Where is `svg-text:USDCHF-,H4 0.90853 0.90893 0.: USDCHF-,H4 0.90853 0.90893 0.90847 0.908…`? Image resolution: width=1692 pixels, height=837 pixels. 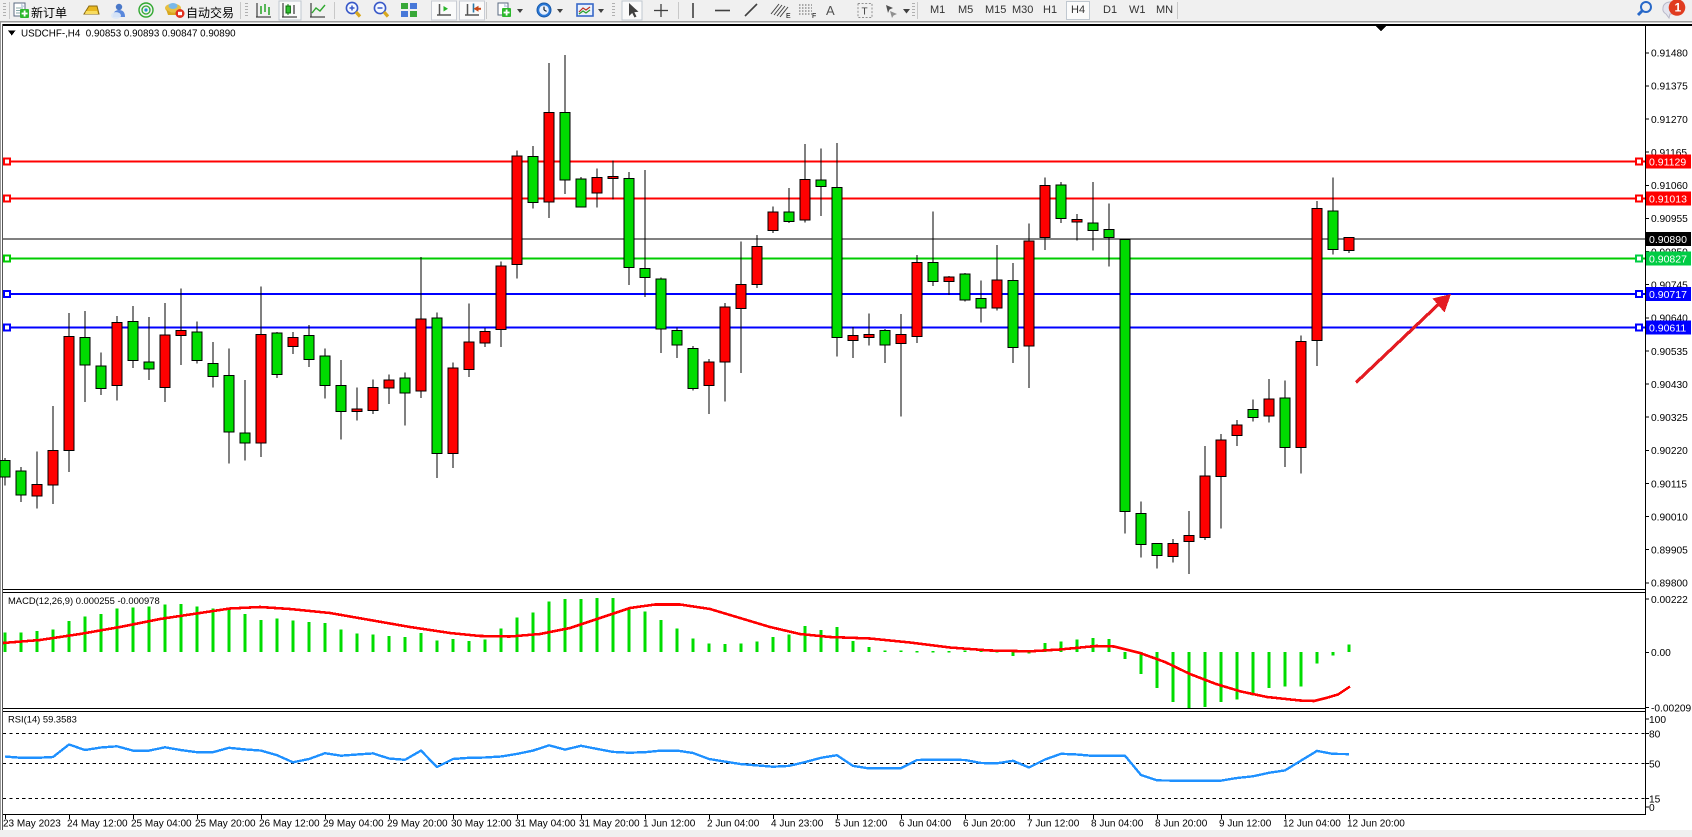
svg-text:USDCHF-,H4 0.90853 0.90893 0.: USDCHF-,H4 0.90853 0.90893 0.90847 0.908… is located at coordinates (128, 34).